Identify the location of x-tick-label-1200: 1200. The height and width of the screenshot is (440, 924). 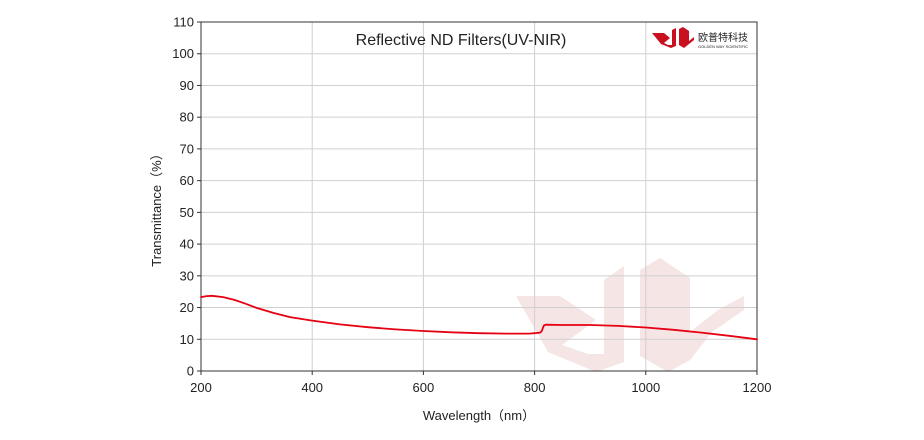
(757, 387).